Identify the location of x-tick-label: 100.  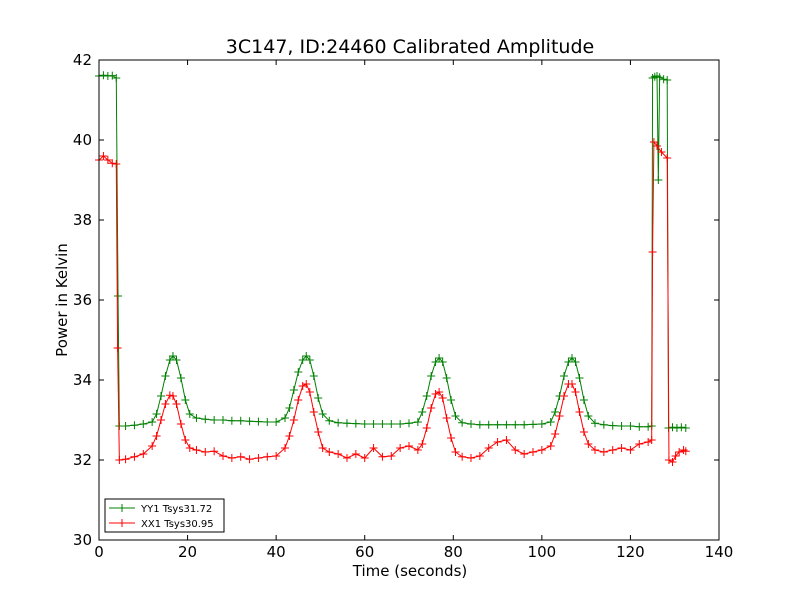
(542, 552).